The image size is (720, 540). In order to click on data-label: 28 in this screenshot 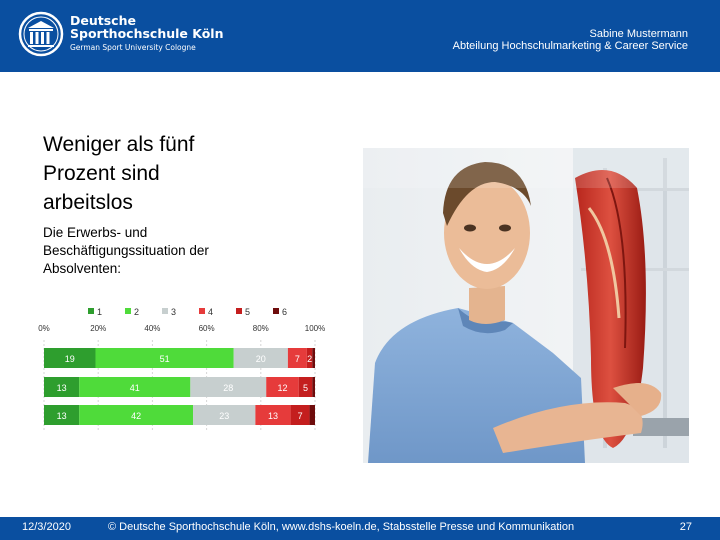, I will do `click(228, 388)`.